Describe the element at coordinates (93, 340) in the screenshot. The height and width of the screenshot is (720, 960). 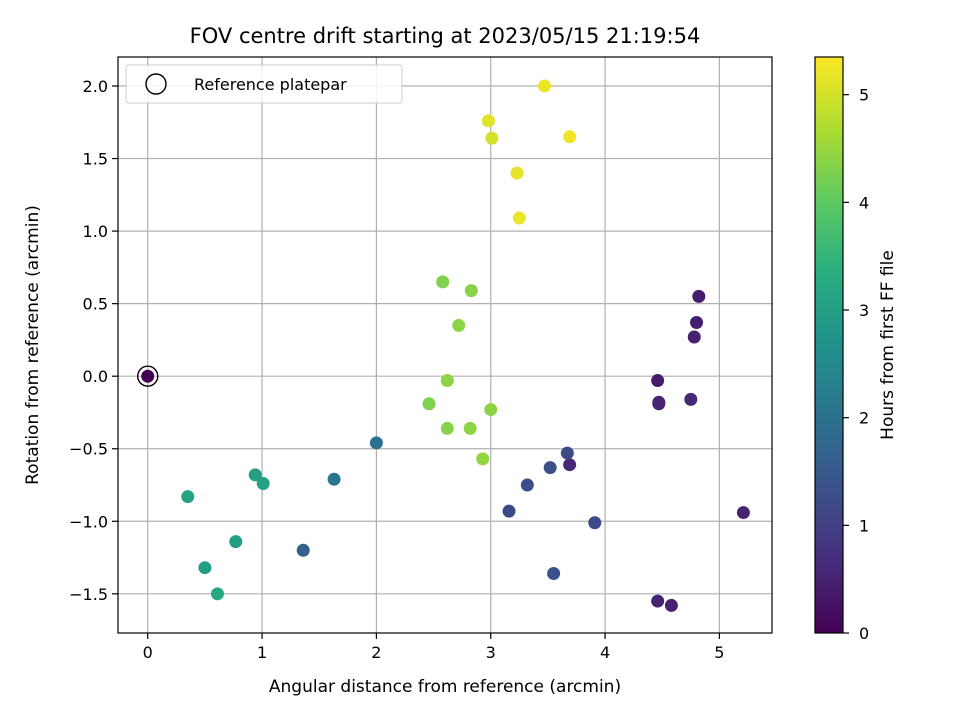
I see `y-axis-ticks: −1.5 −1.0 −0.5 0.0 0.5 1.0 1.5 2.0` at that location.